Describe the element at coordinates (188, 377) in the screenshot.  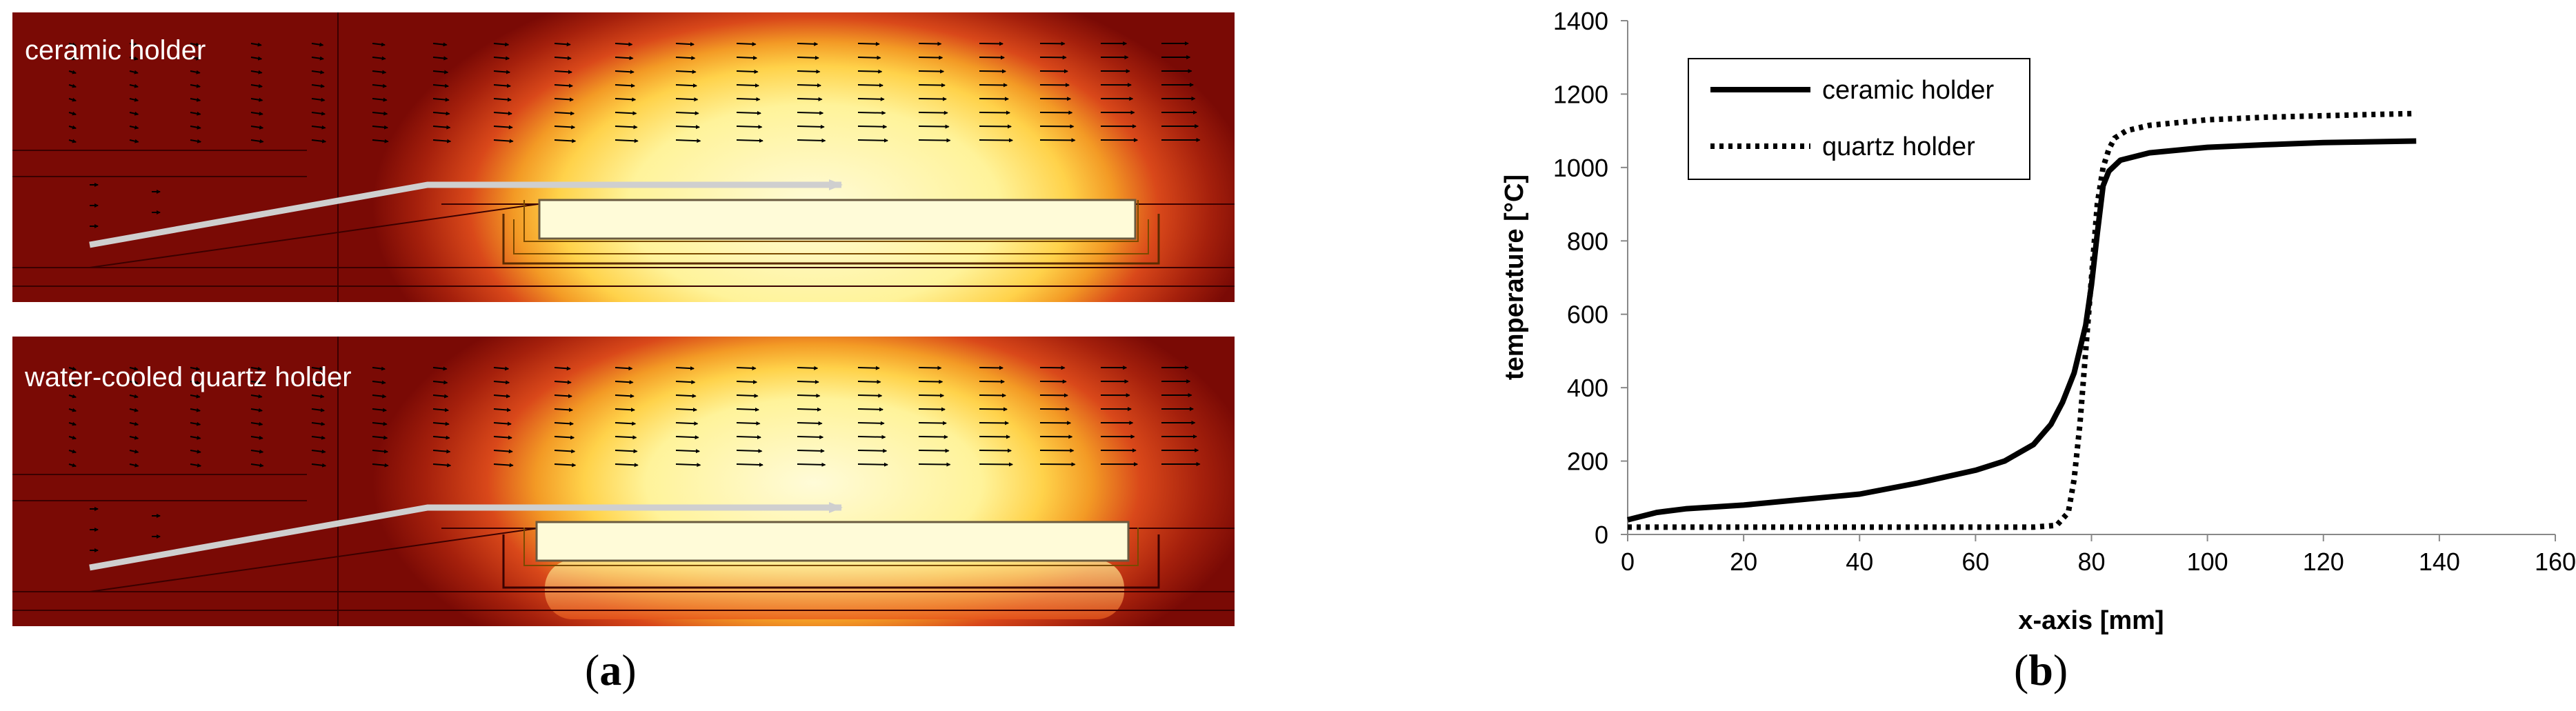
I see `bottom-title: water-cooled quartz holder` at that location.